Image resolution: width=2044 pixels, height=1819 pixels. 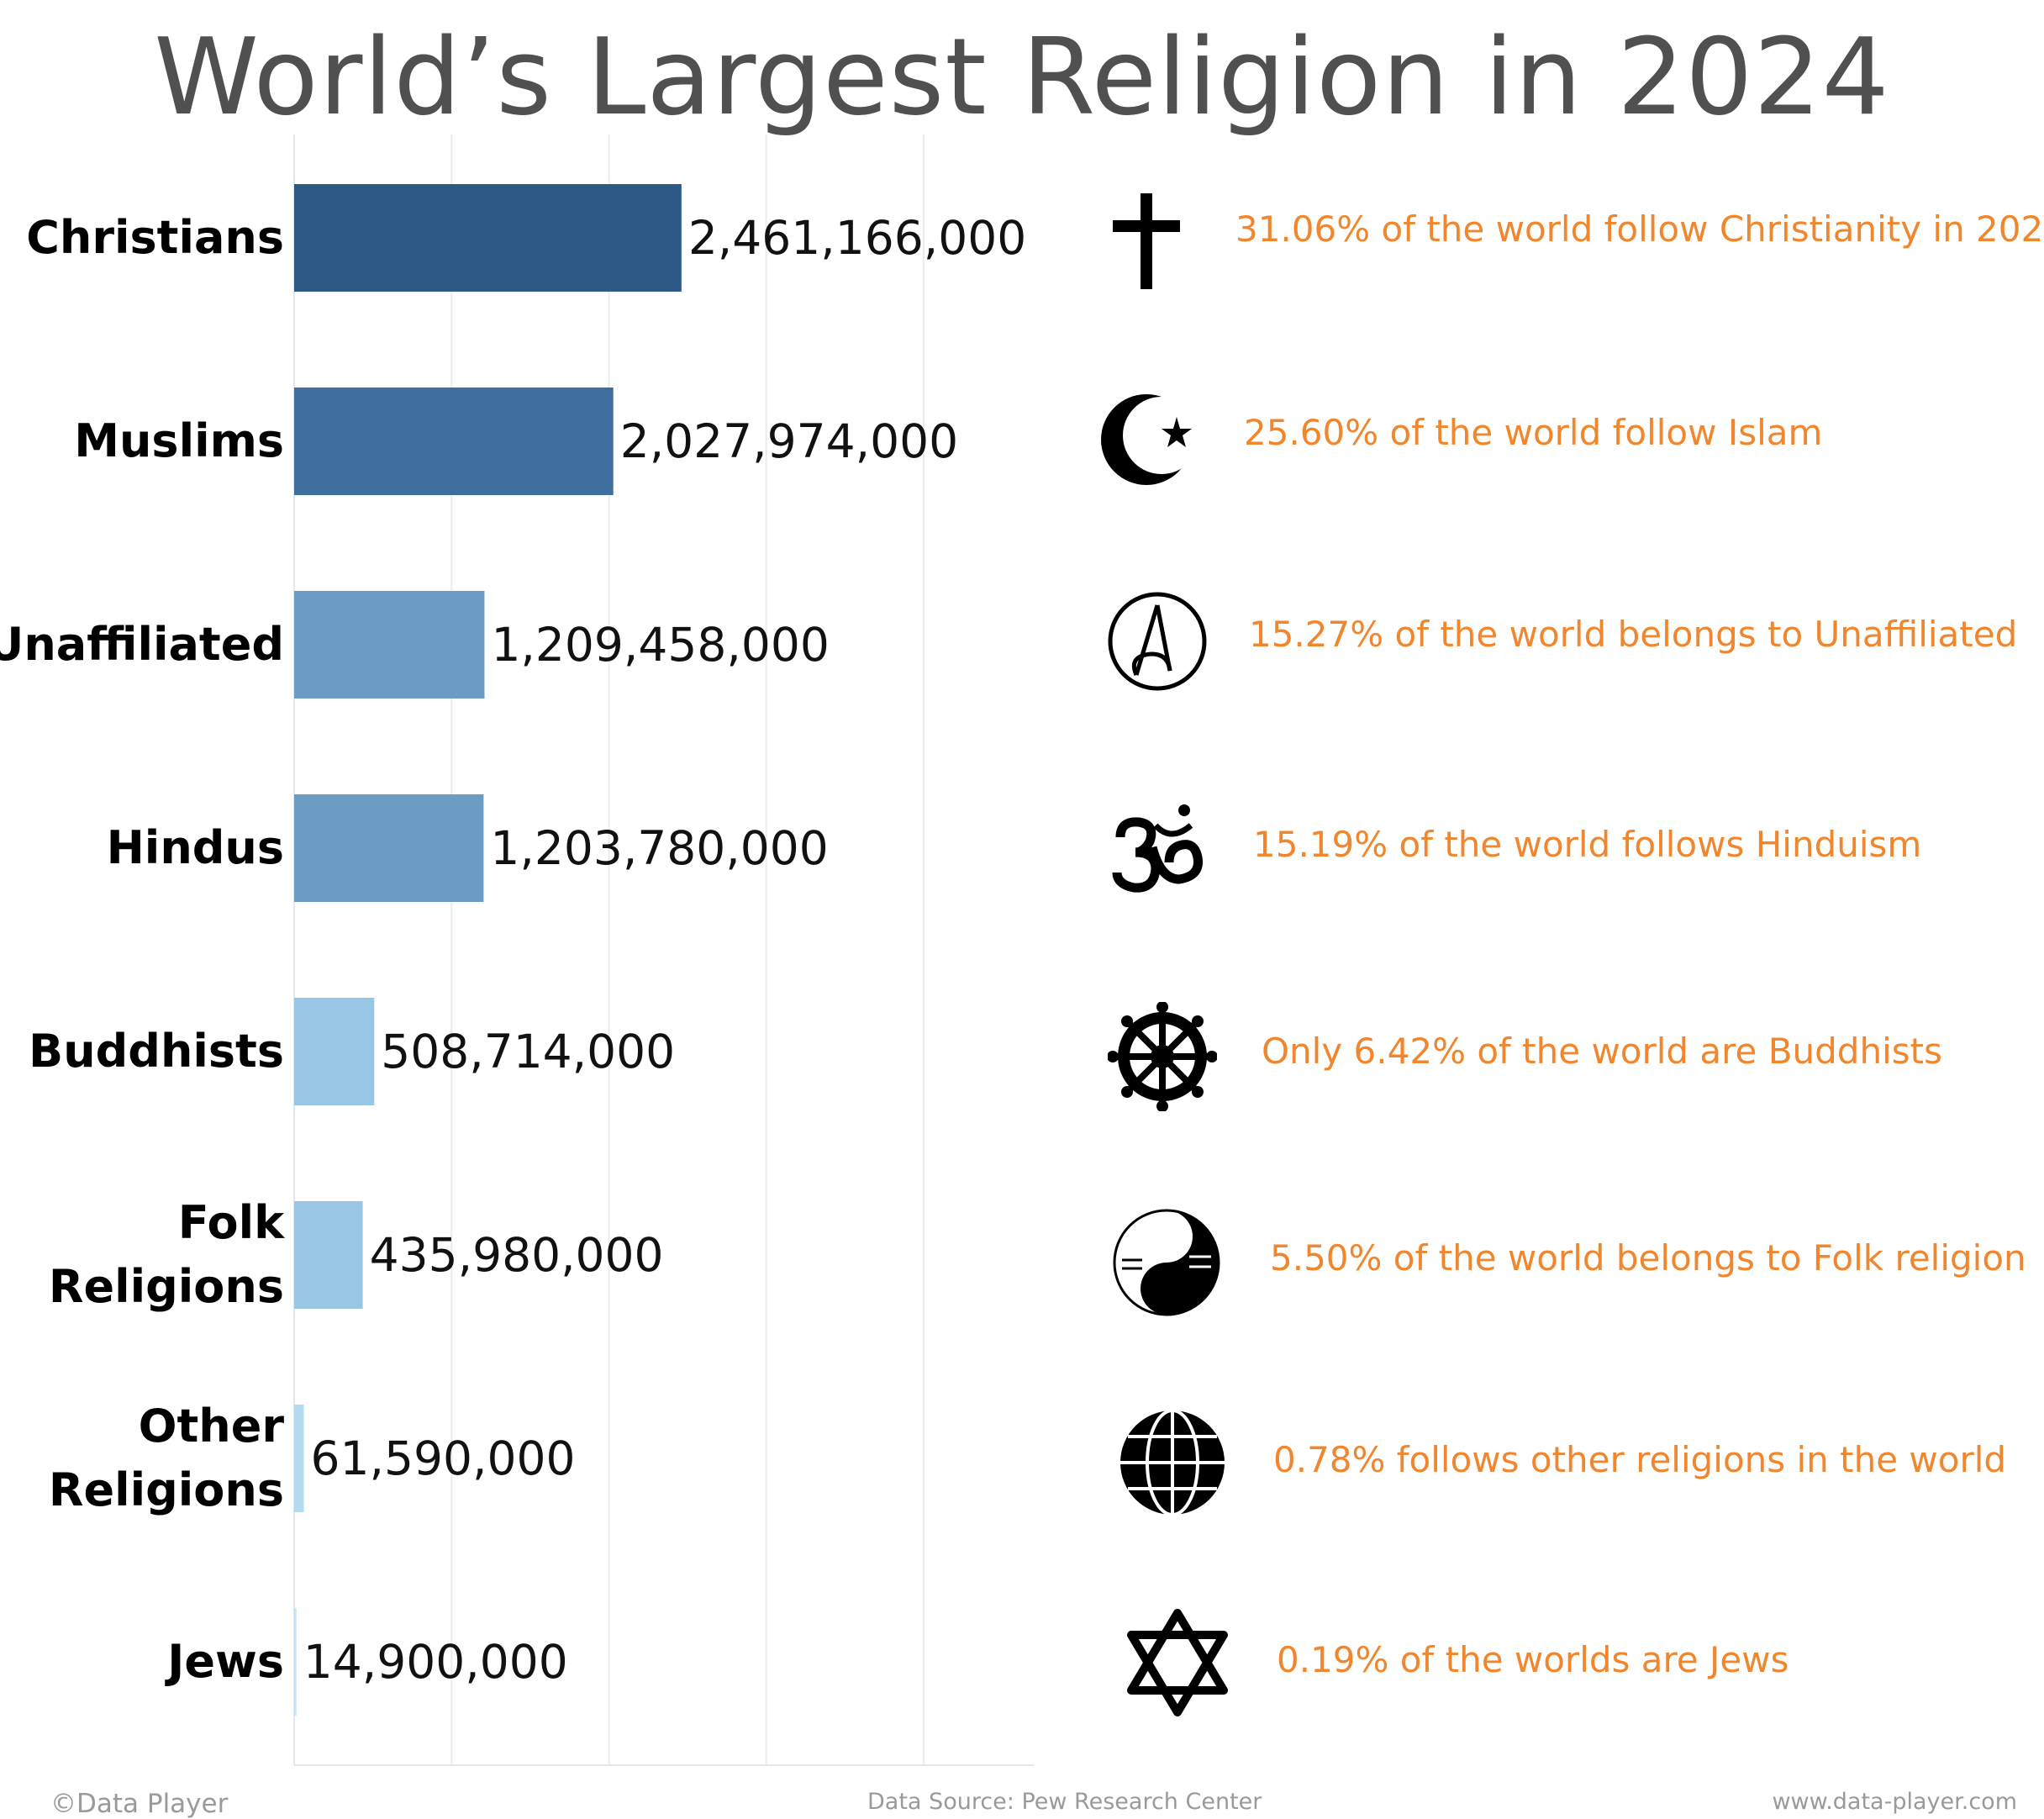 What do you see at coordinates (212, 1427) in the screenshot?
I see `category-label: Other` at bounding box center [212, 1427].